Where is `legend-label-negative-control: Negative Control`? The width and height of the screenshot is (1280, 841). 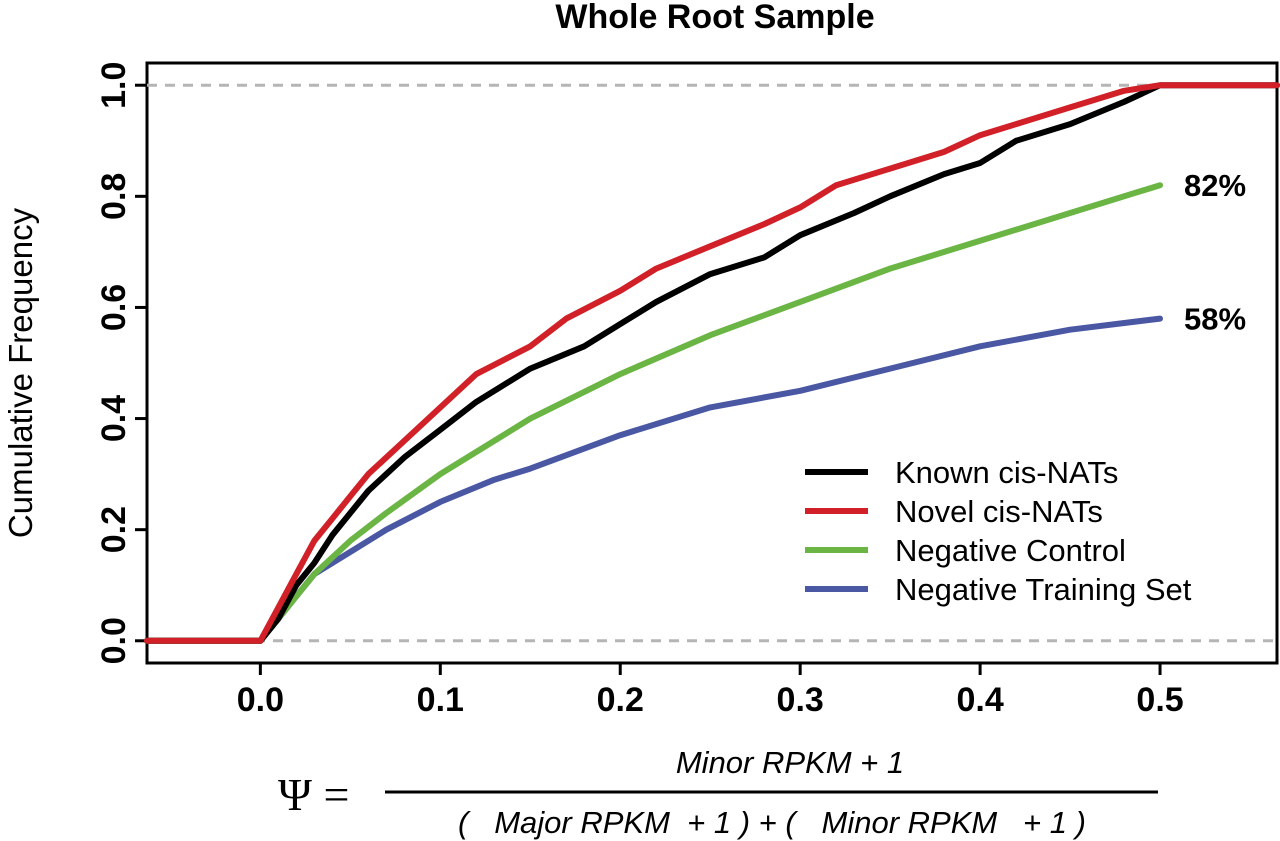
legend-label-negative-control: Negative Control is located at coordinates (1010, 550).